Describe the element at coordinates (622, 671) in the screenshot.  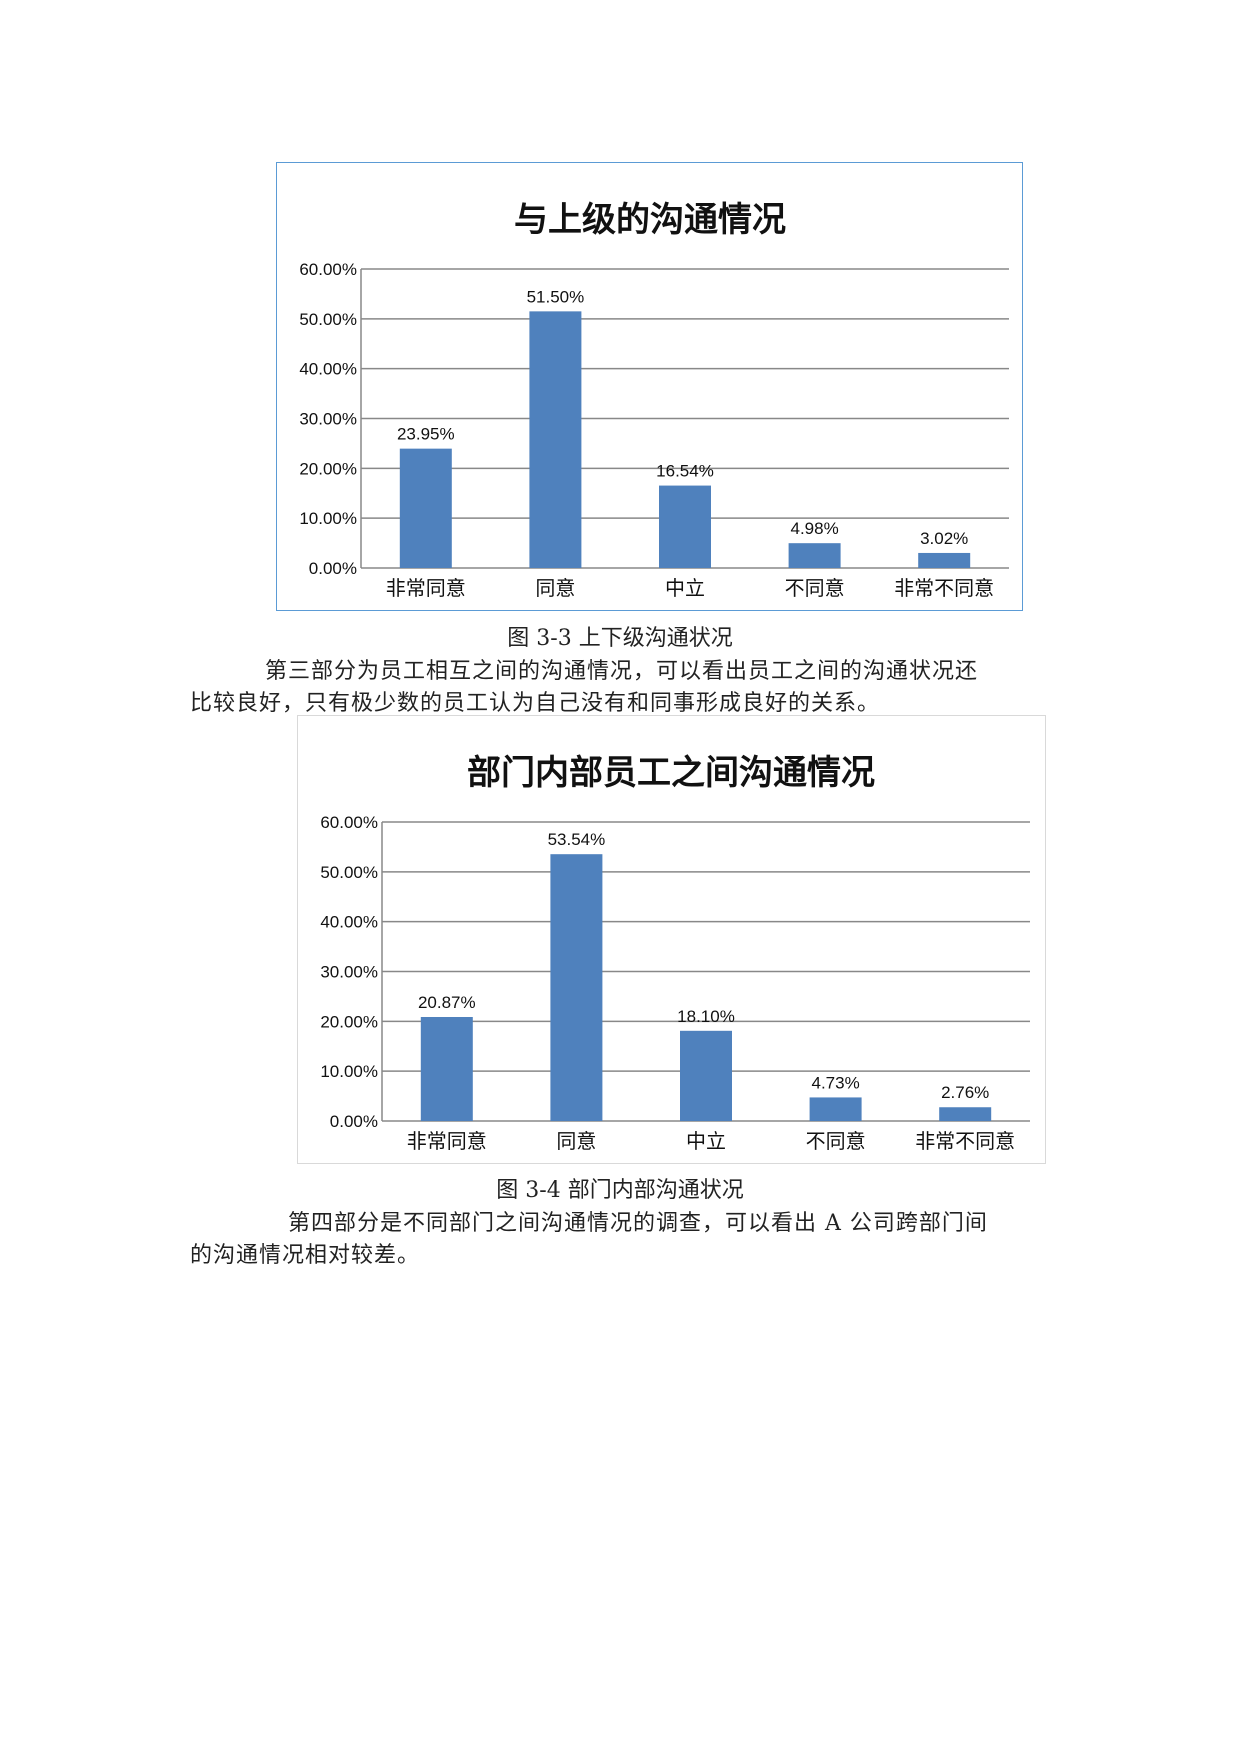
I see `paragraph-line: 第三部分为员工相互之间的沟通情况，可以看出员工之间的沟通状况还` at that location.